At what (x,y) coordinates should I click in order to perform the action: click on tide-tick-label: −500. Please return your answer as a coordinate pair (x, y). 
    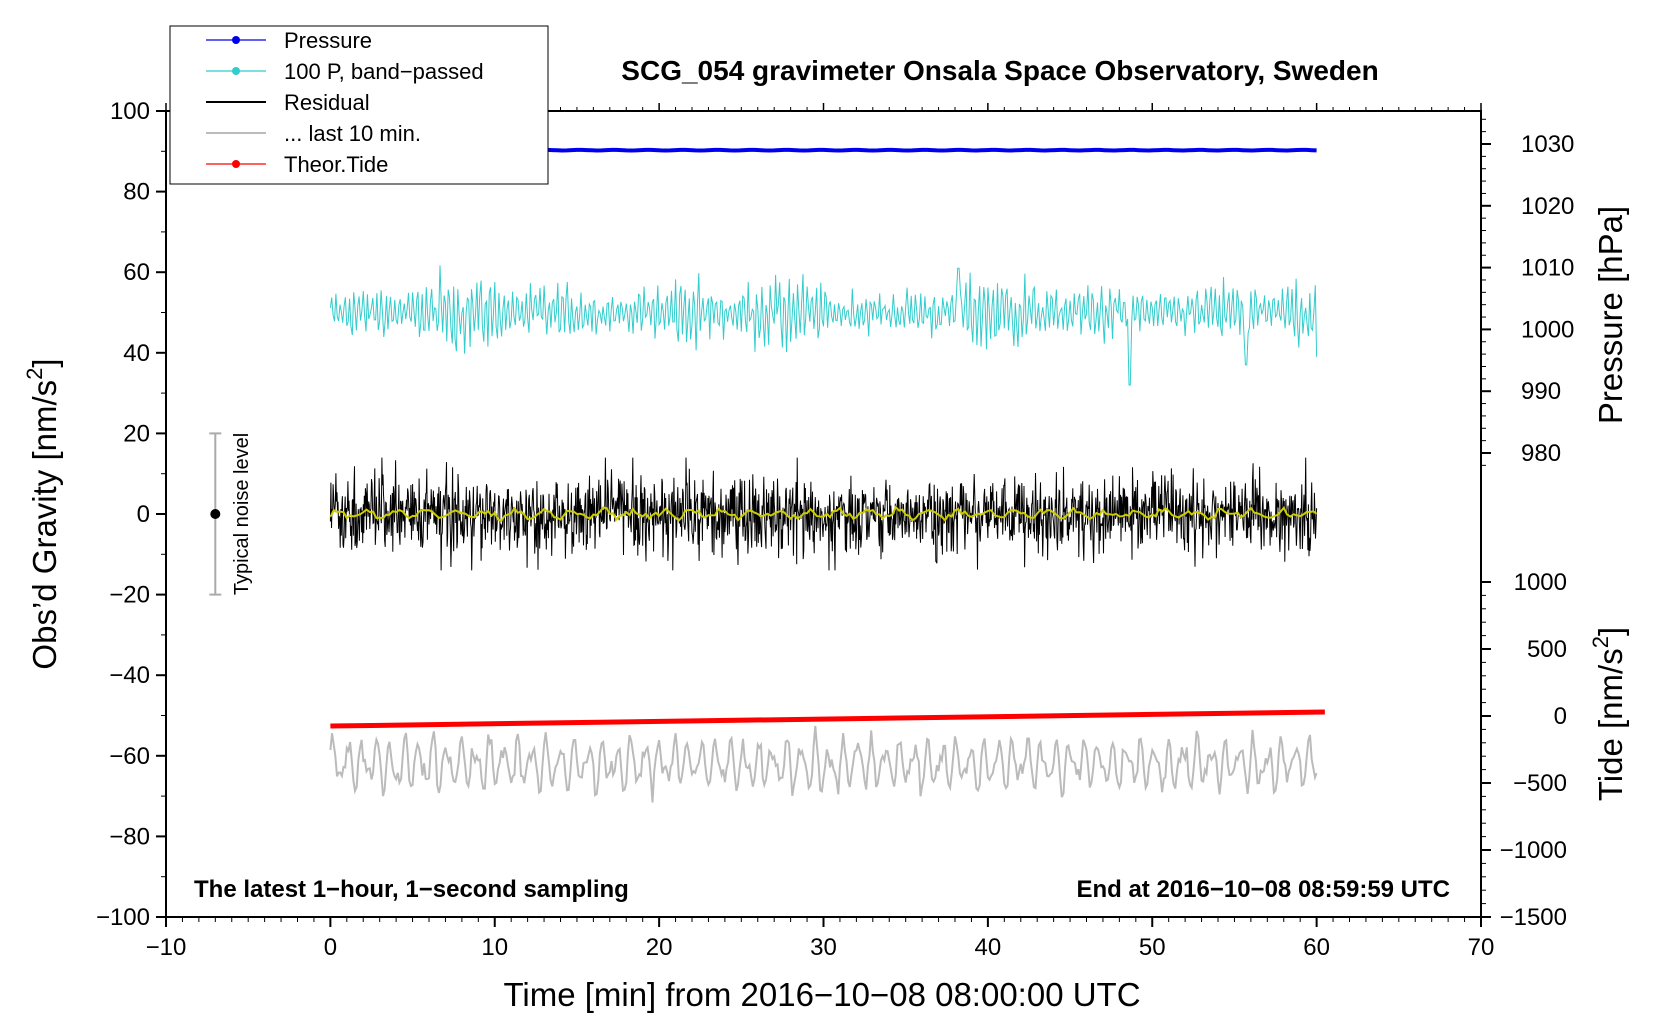
    Looking at the image, I should click on (1540, 783).